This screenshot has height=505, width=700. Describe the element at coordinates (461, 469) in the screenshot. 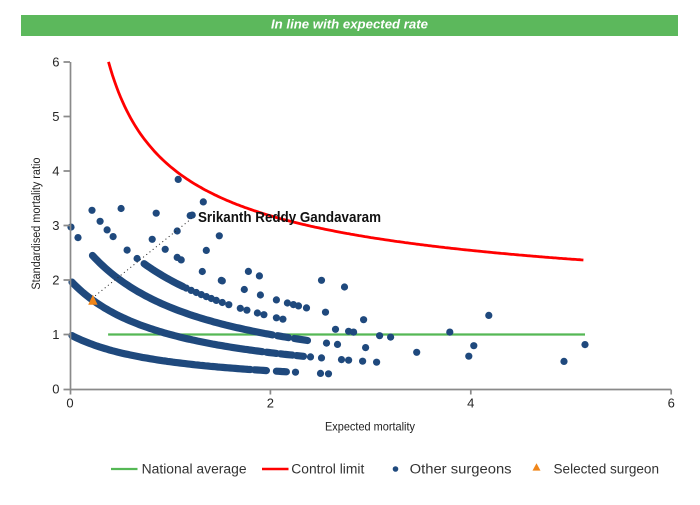

I see `svg-text: Other surgeons` at that location.